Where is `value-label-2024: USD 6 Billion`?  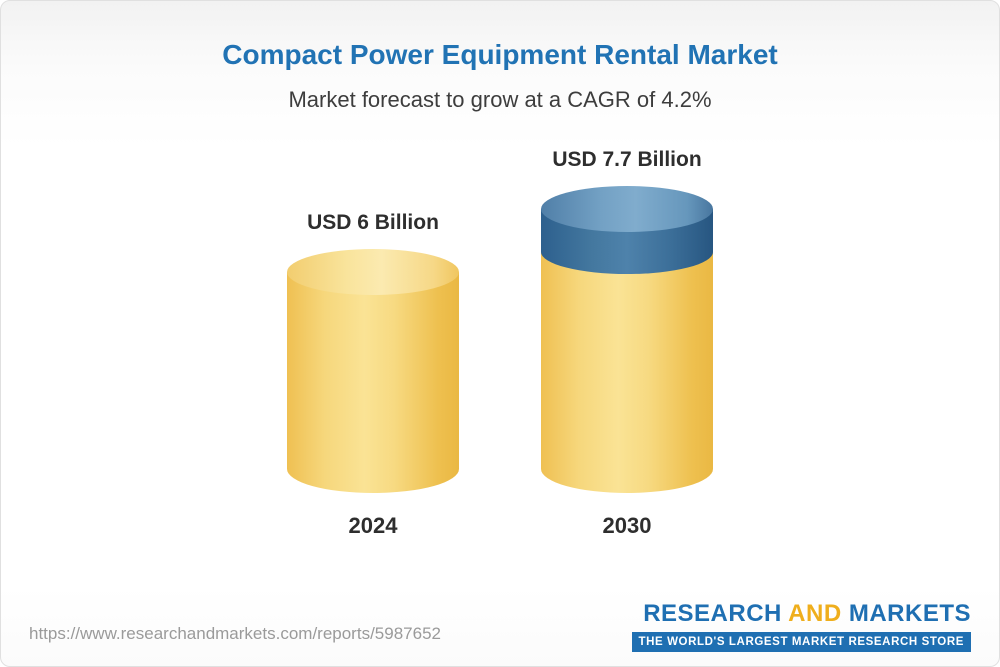 value-label-2024: USD 6 Billion is located at coordinates (373, 222).